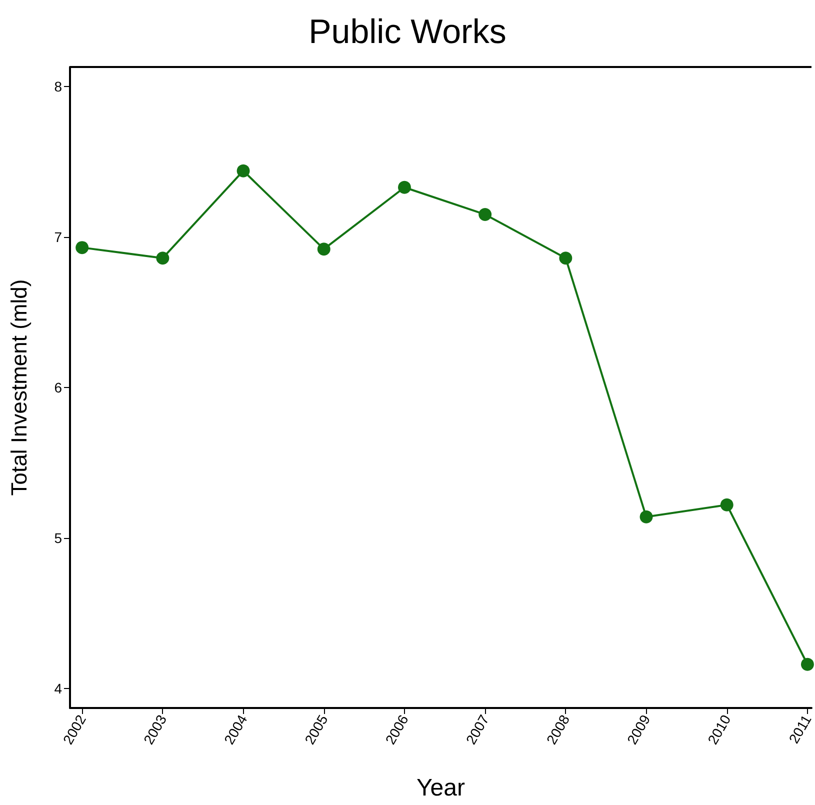 The height and width of the screenshot is (805, 815). Describe the element at coordinates (407, 32) in the screenshot. I see `chart-title: Public Works` at that location.